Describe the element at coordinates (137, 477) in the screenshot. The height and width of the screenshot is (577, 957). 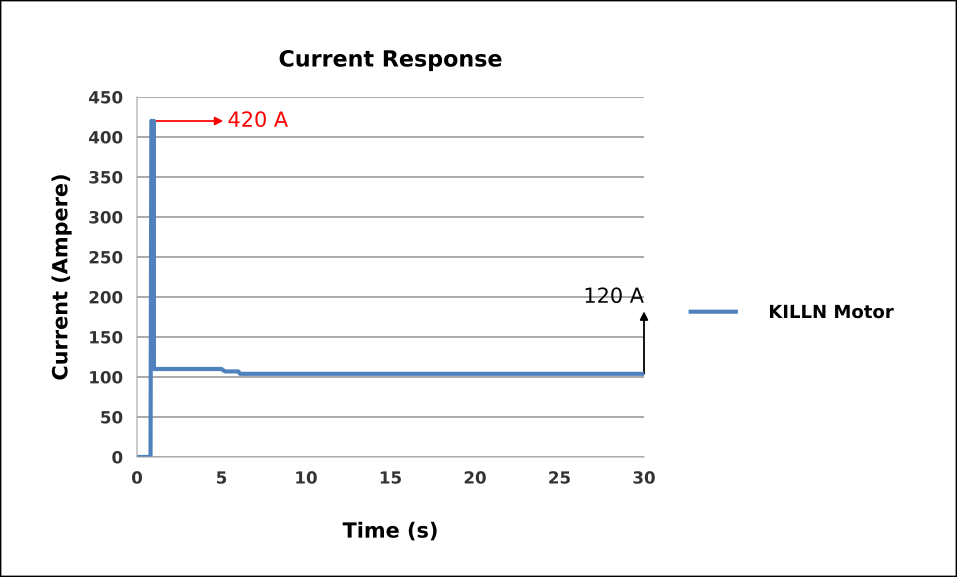
I see `x-tick-label: 0` at that location.